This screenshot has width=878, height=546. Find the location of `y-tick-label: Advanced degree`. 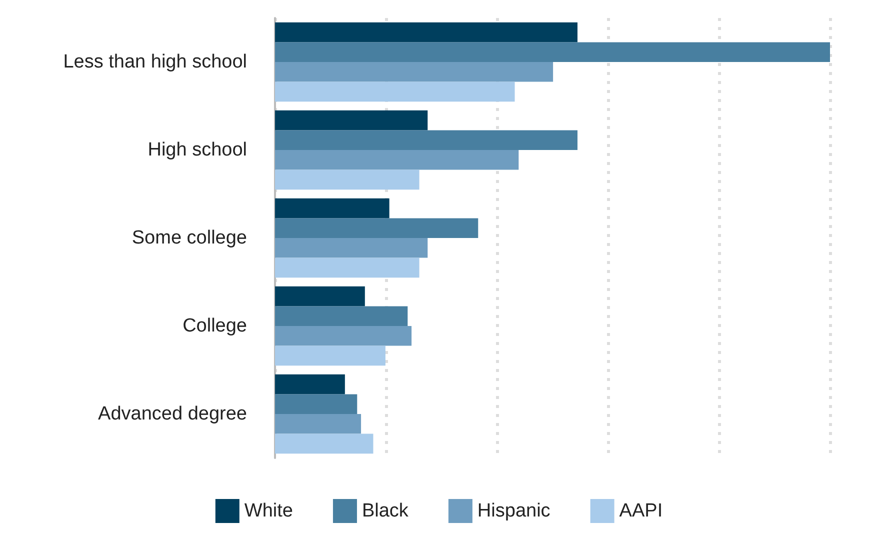

y-tick-label: Advanced degree is located at coordinates (172, 414).